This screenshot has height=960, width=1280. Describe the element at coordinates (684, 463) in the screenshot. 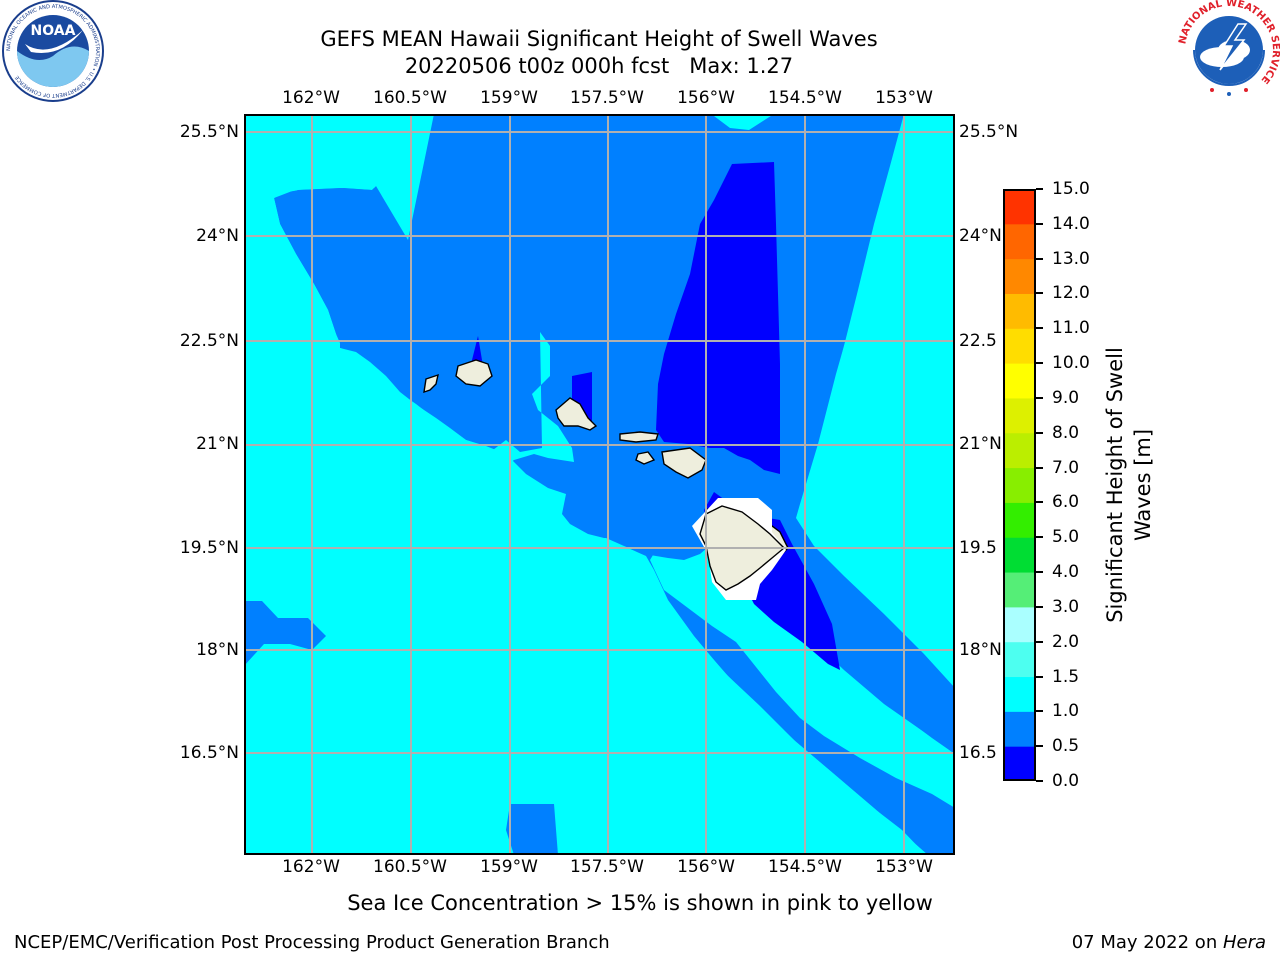

I see `island-maui` at that location.